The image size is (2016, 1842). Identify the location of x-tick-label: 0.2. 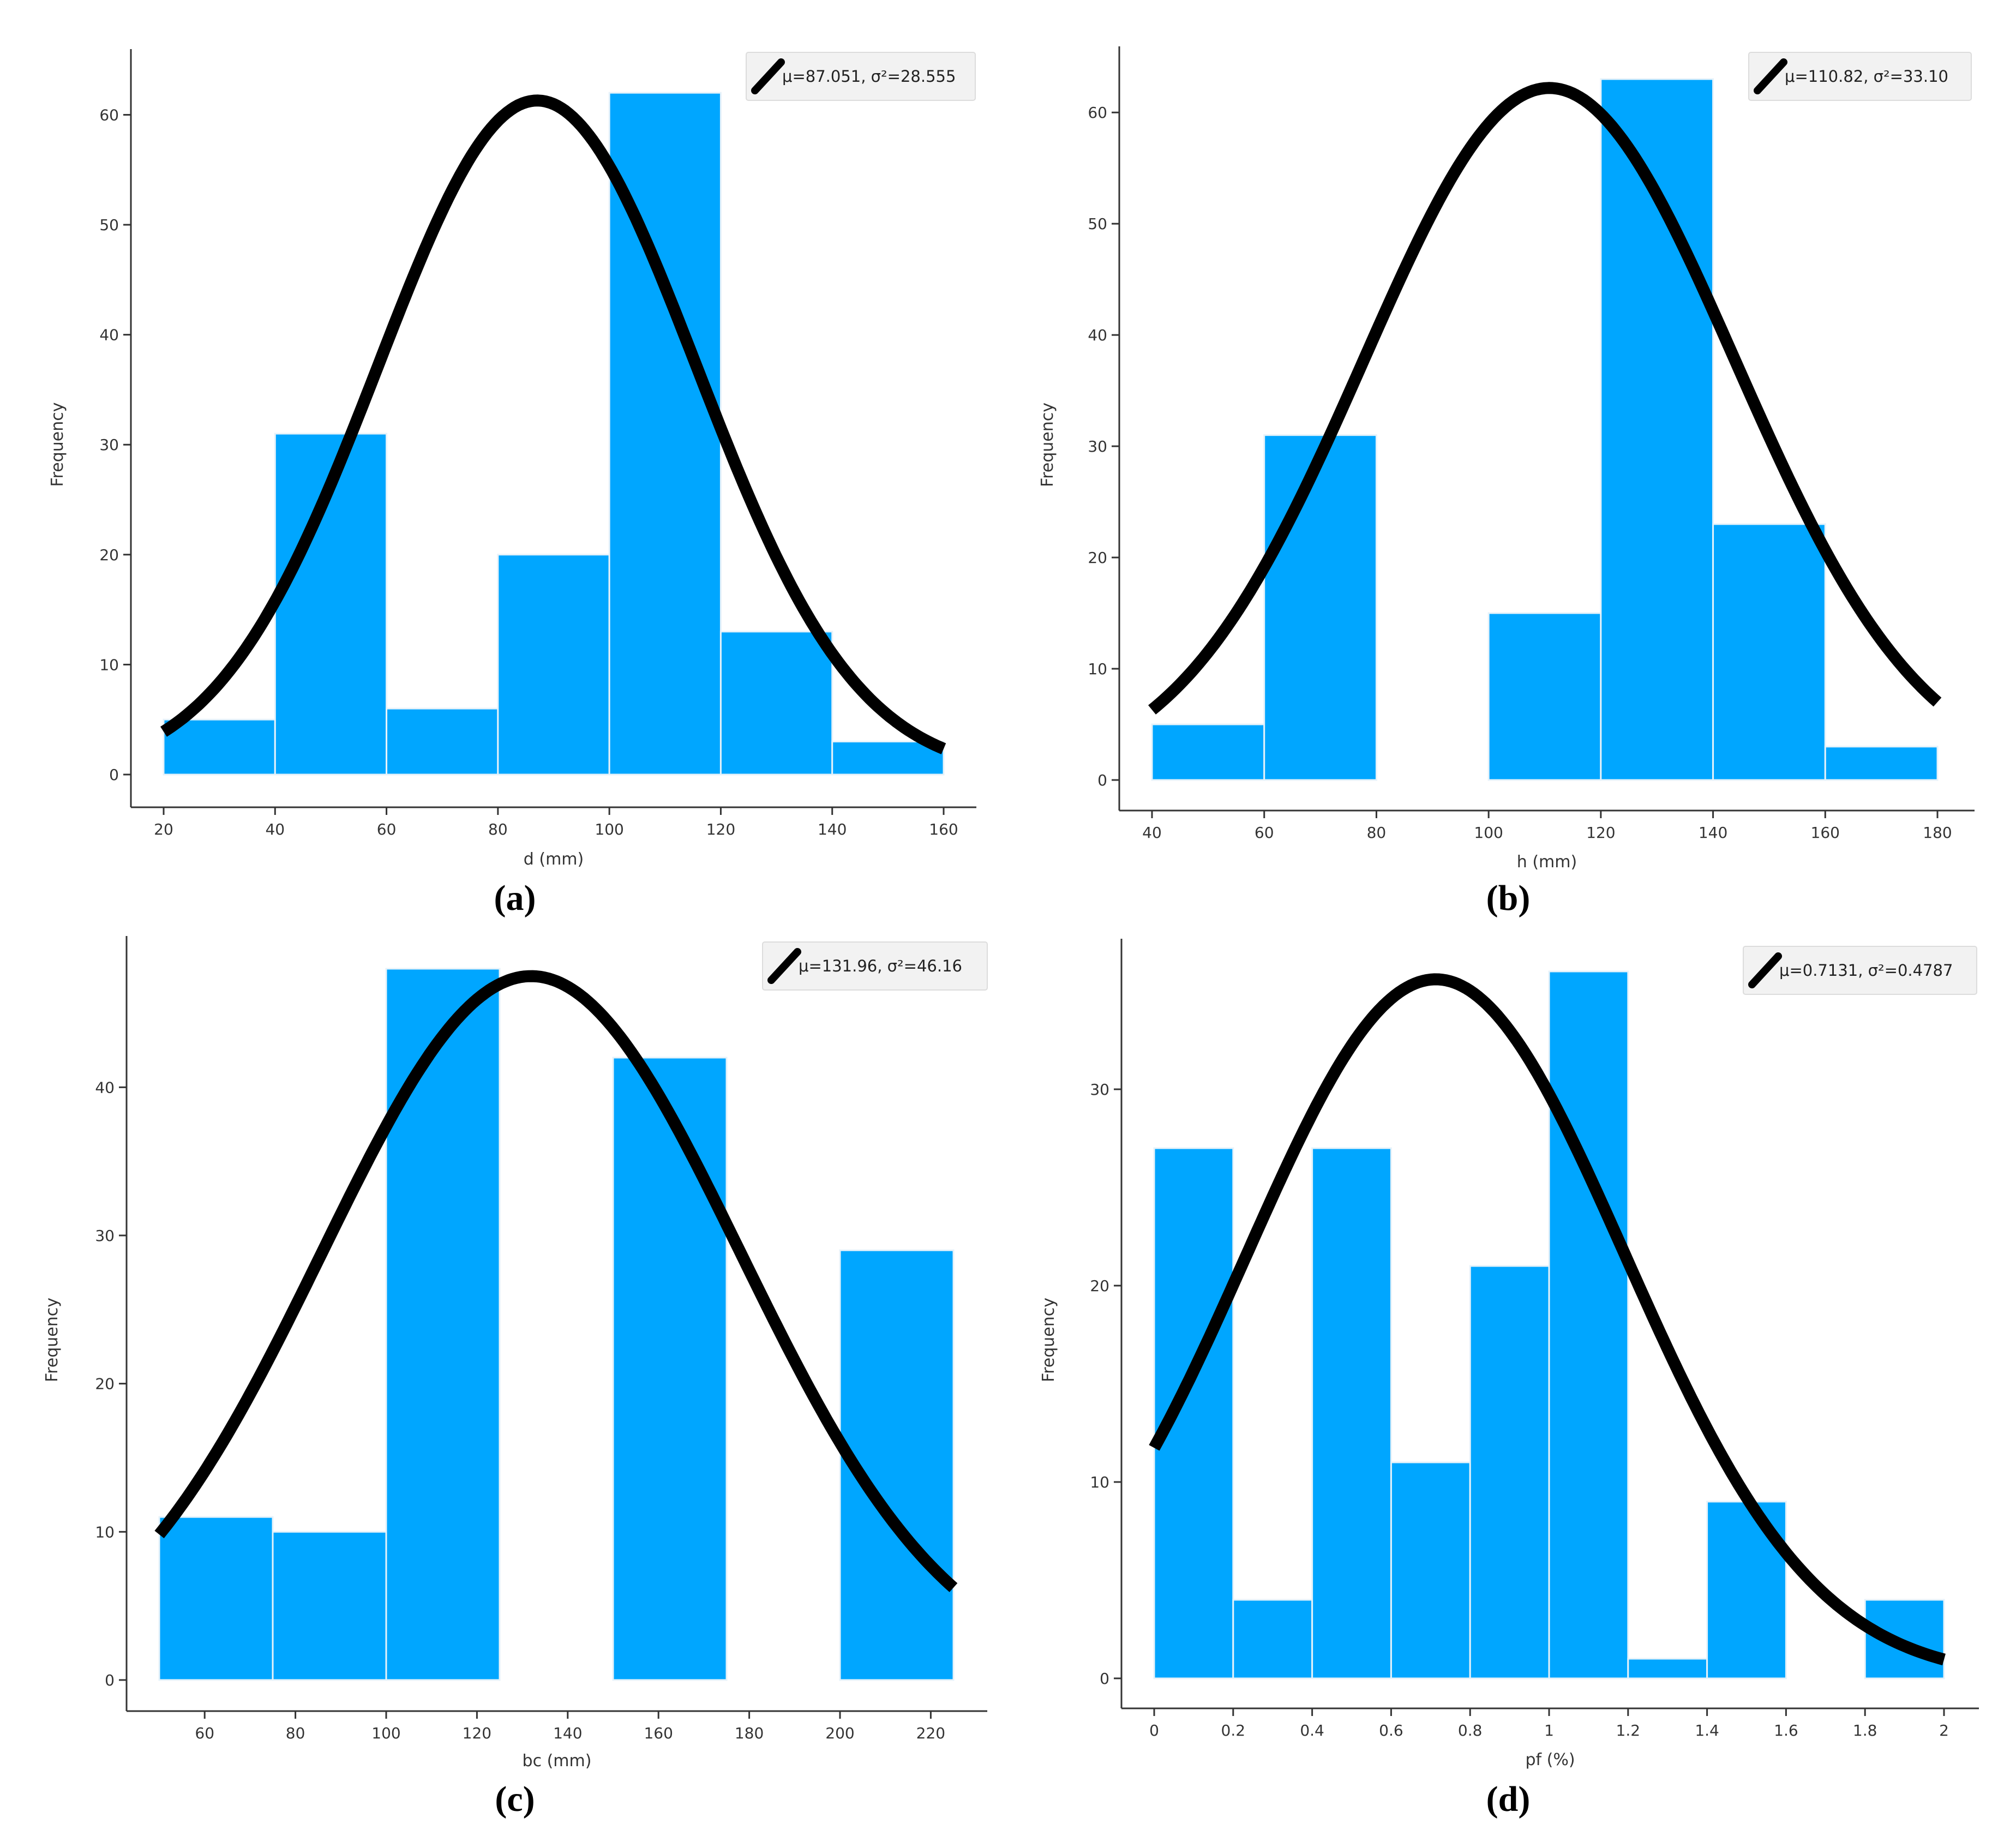
(1233, 1730).